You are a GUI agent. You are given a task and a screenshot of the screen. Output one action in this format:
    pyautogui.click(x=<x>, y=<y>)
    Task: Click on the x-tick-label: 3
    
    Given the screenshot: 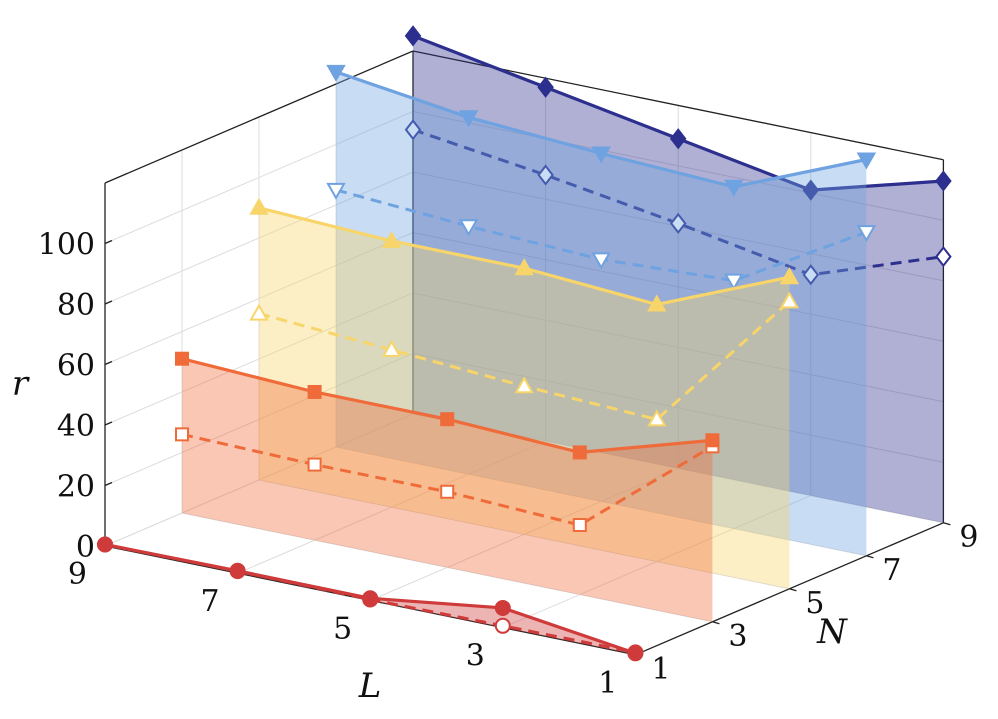 What is the action you would take?
    pyautogui.click(x=475, y=656)
    